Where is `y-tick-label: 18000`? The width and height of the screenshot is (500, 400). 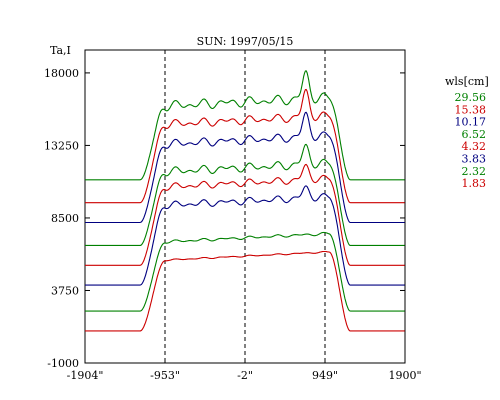 y-tick-label: 18000 is located at coordinates (61, 73).